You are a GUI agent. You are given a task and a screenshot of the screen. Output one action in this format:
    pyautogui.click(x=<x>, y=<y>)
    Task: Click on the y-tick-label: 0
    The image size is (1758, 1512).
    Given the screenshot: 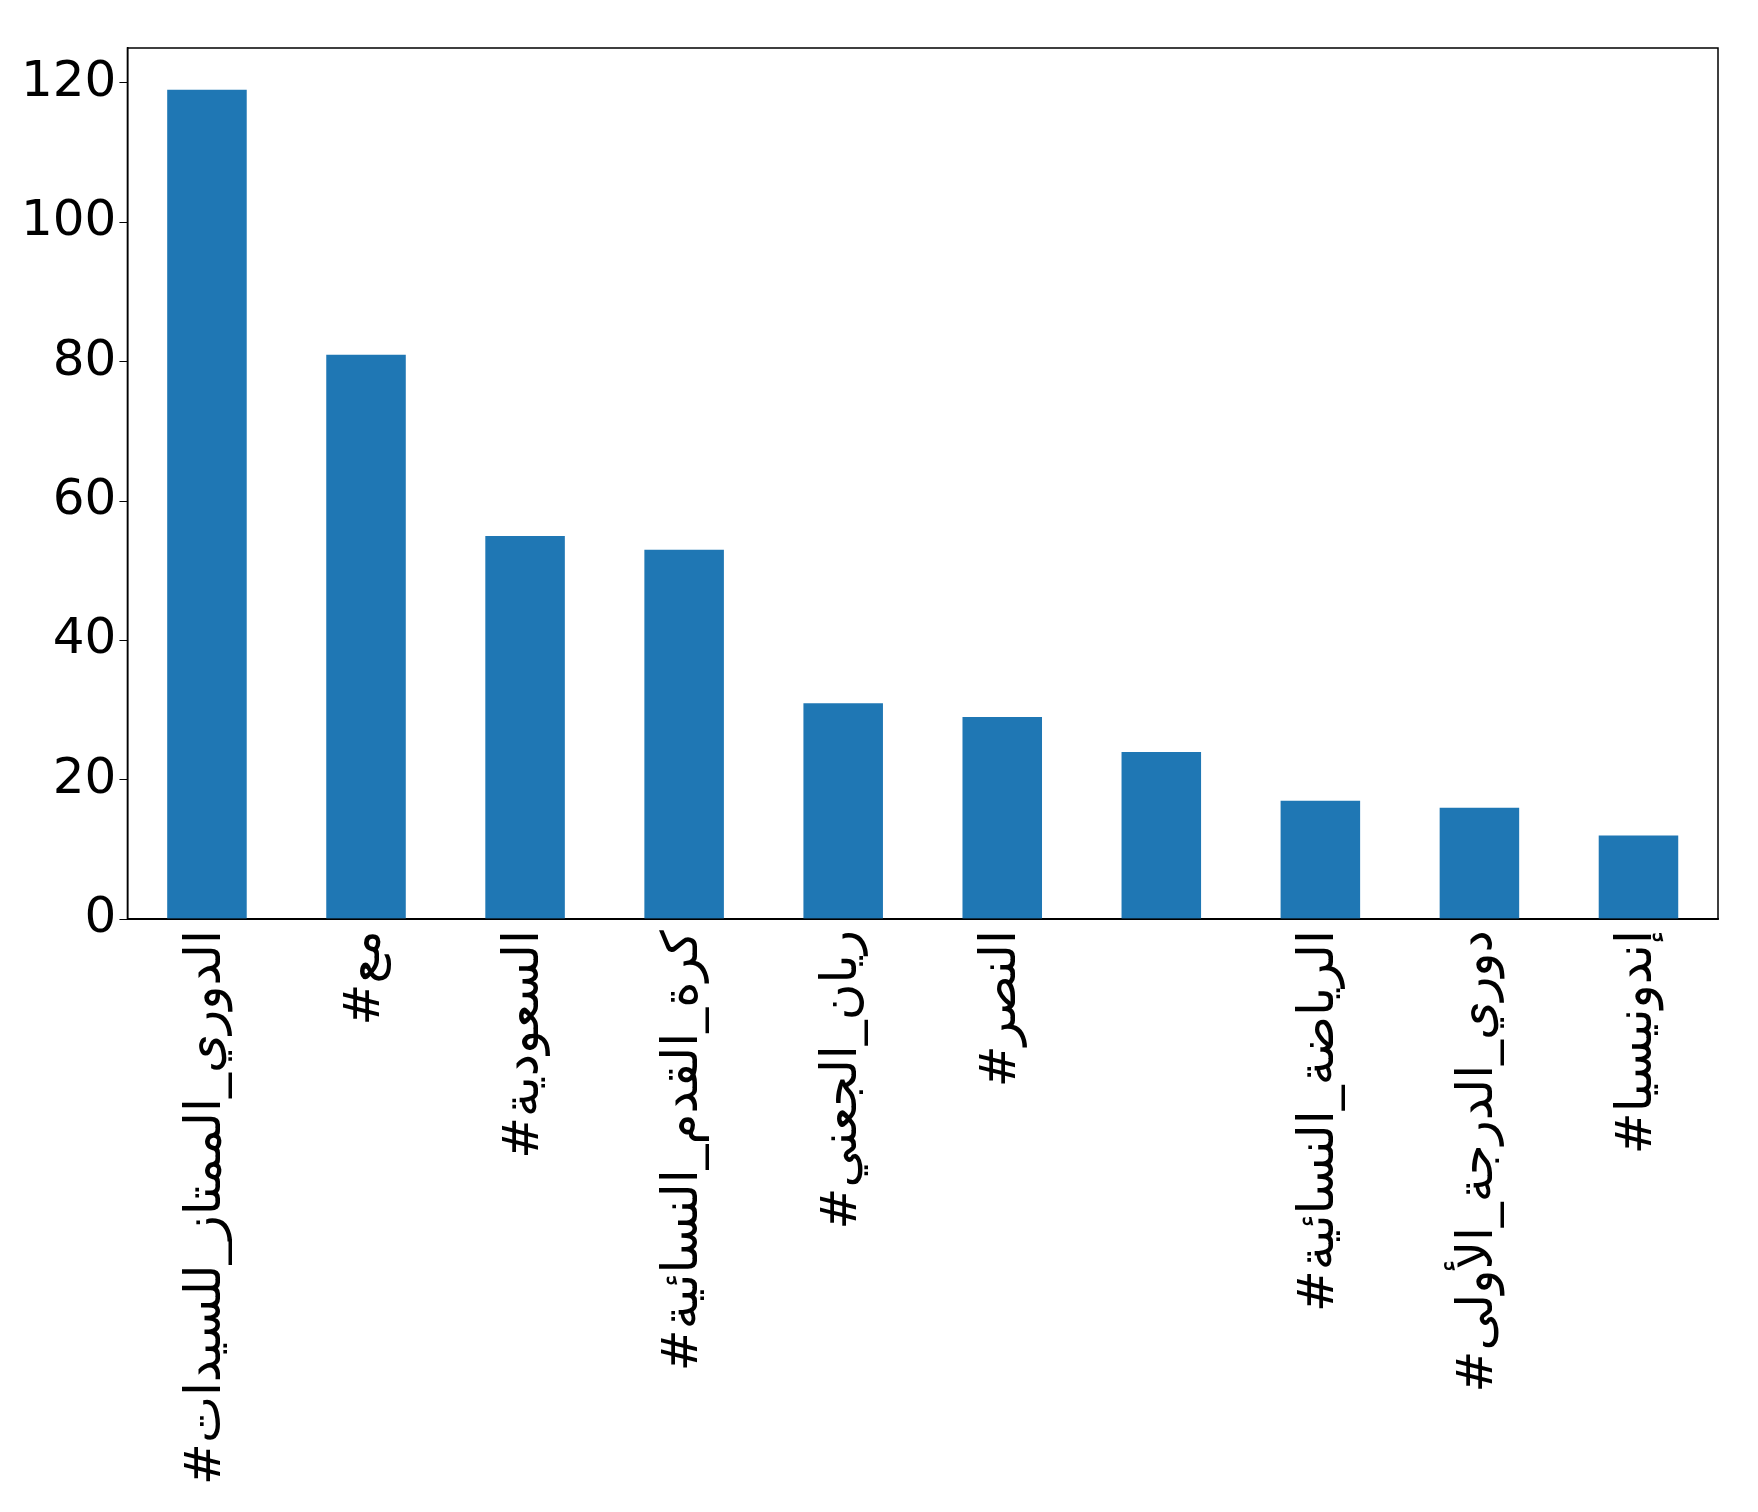 What is the action you would take?
    pyautogui.click(x=100, y=915)
    